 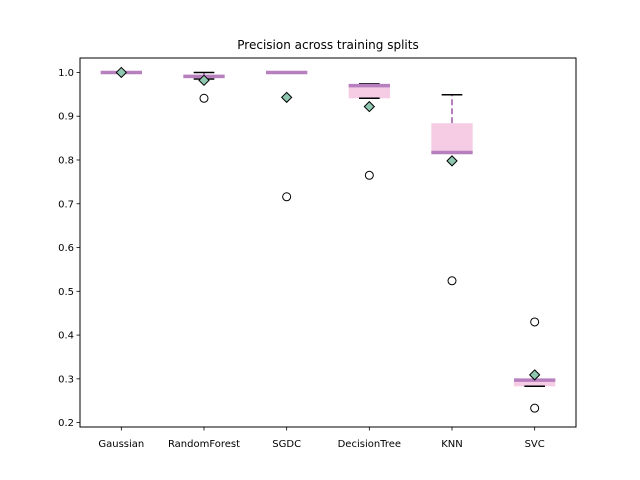 I want to click on x-tick-label: DecisionTree, so click(x=369, y=444).